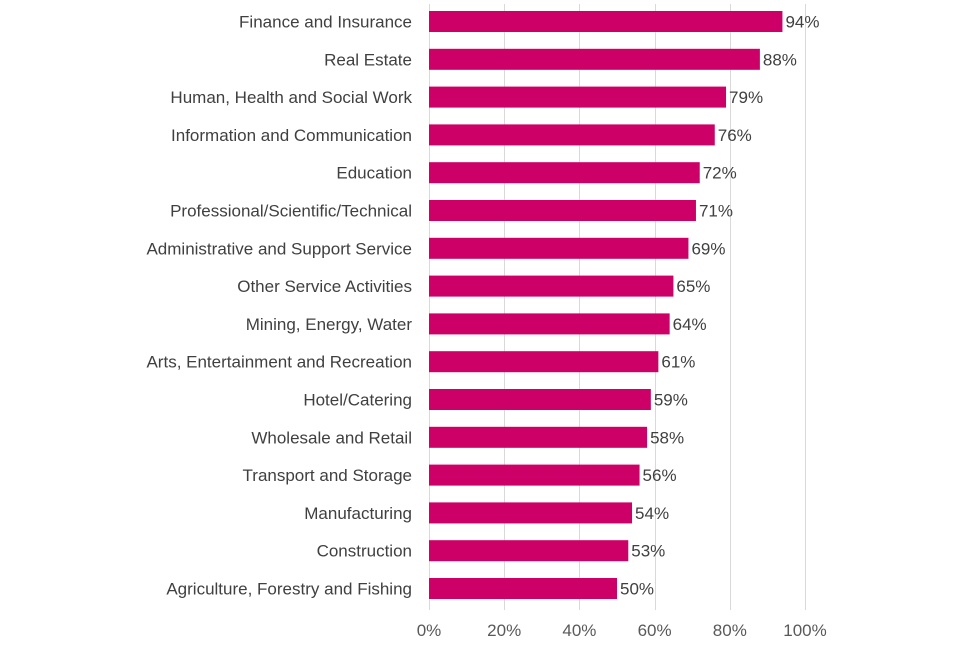 The height and width of the screenshot is (645, 960). I want to click on category-label-11: Wholesale and Retail, so click(331, 437).